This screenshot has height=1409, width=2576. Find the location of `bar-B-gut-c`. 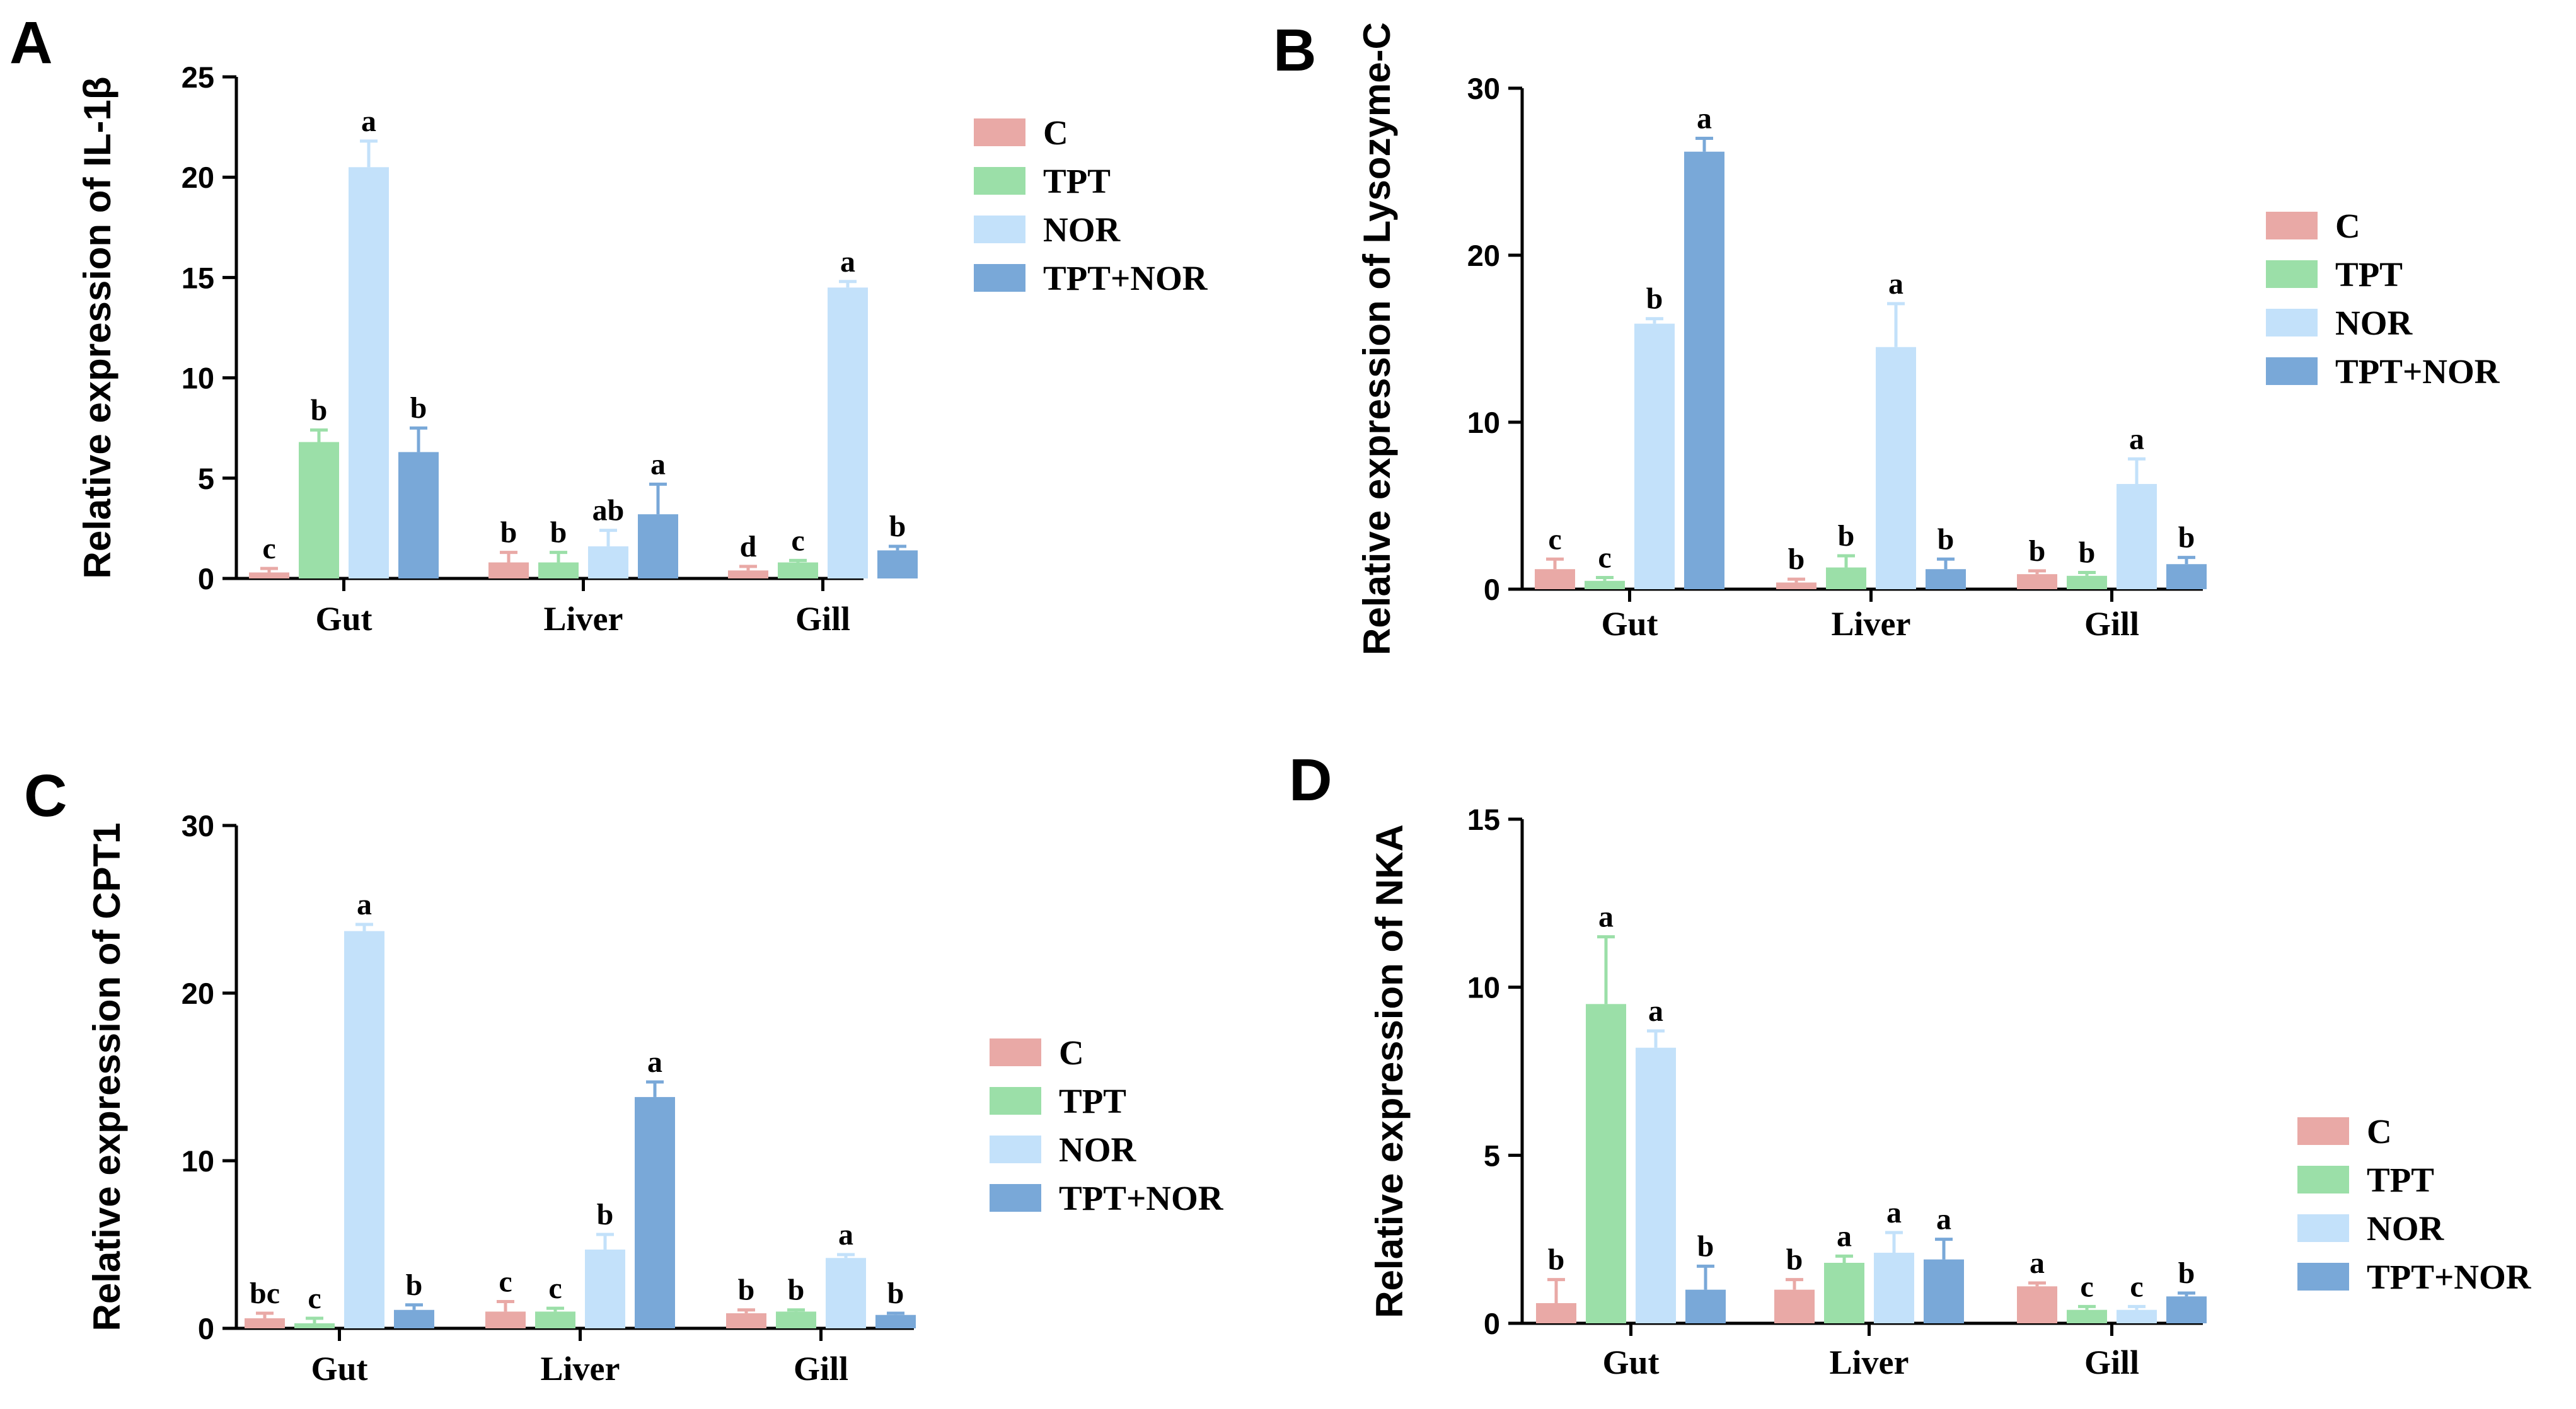

bar-B-gut-c is located at coordinates (1555, 579).